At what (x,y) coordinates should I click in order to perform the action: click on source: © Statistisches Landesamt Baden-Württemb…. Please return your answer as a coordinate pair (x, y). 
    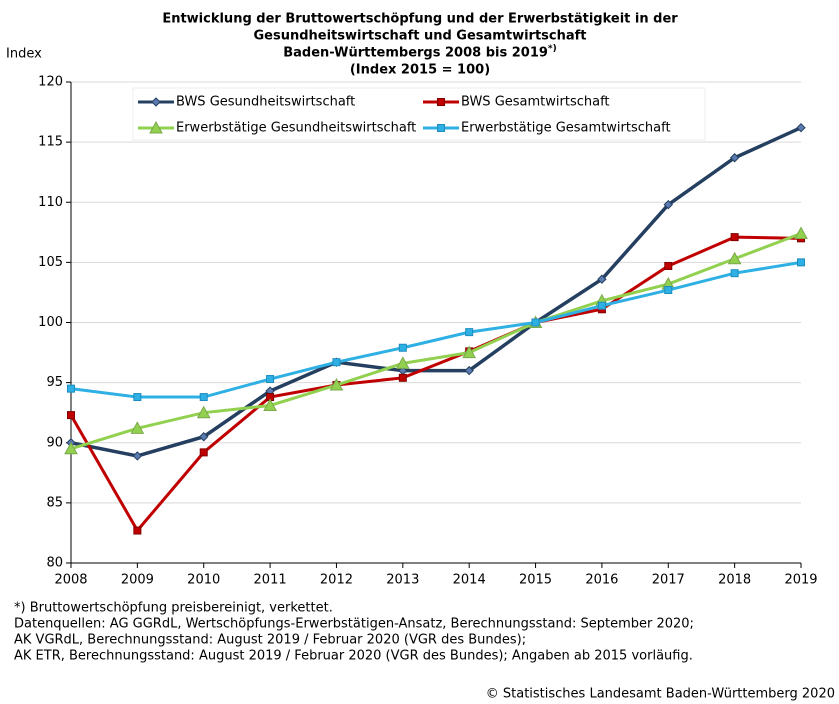
    Looking at the image, I should click on (660, 694).